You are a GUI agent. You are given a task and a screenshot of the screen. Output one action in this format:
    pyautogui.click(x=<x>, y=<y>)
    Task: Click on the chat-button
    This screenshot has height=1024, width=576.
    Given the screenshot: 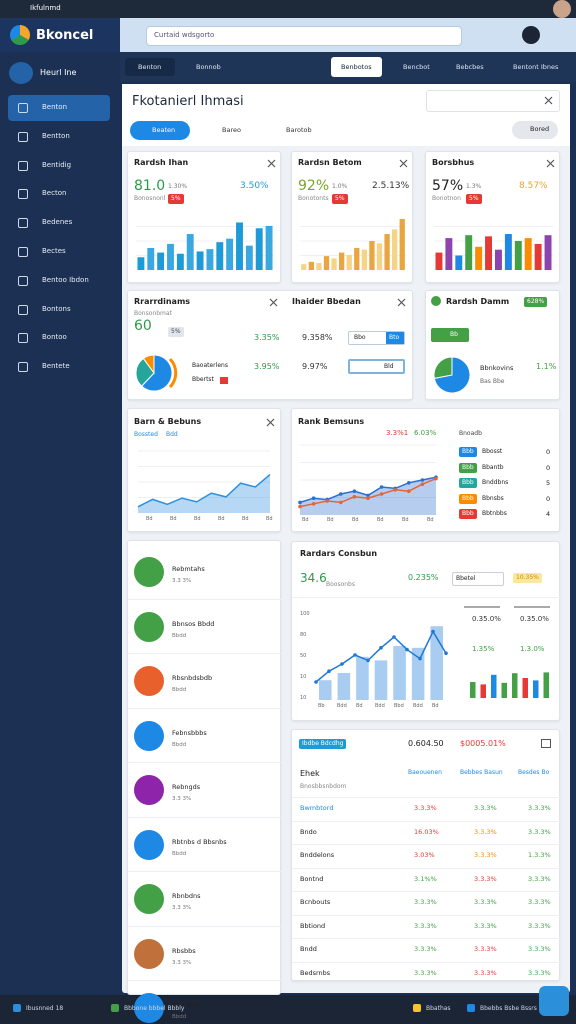 What is the action you would take?
    pyautogui.click(x=554, y=1001)
    